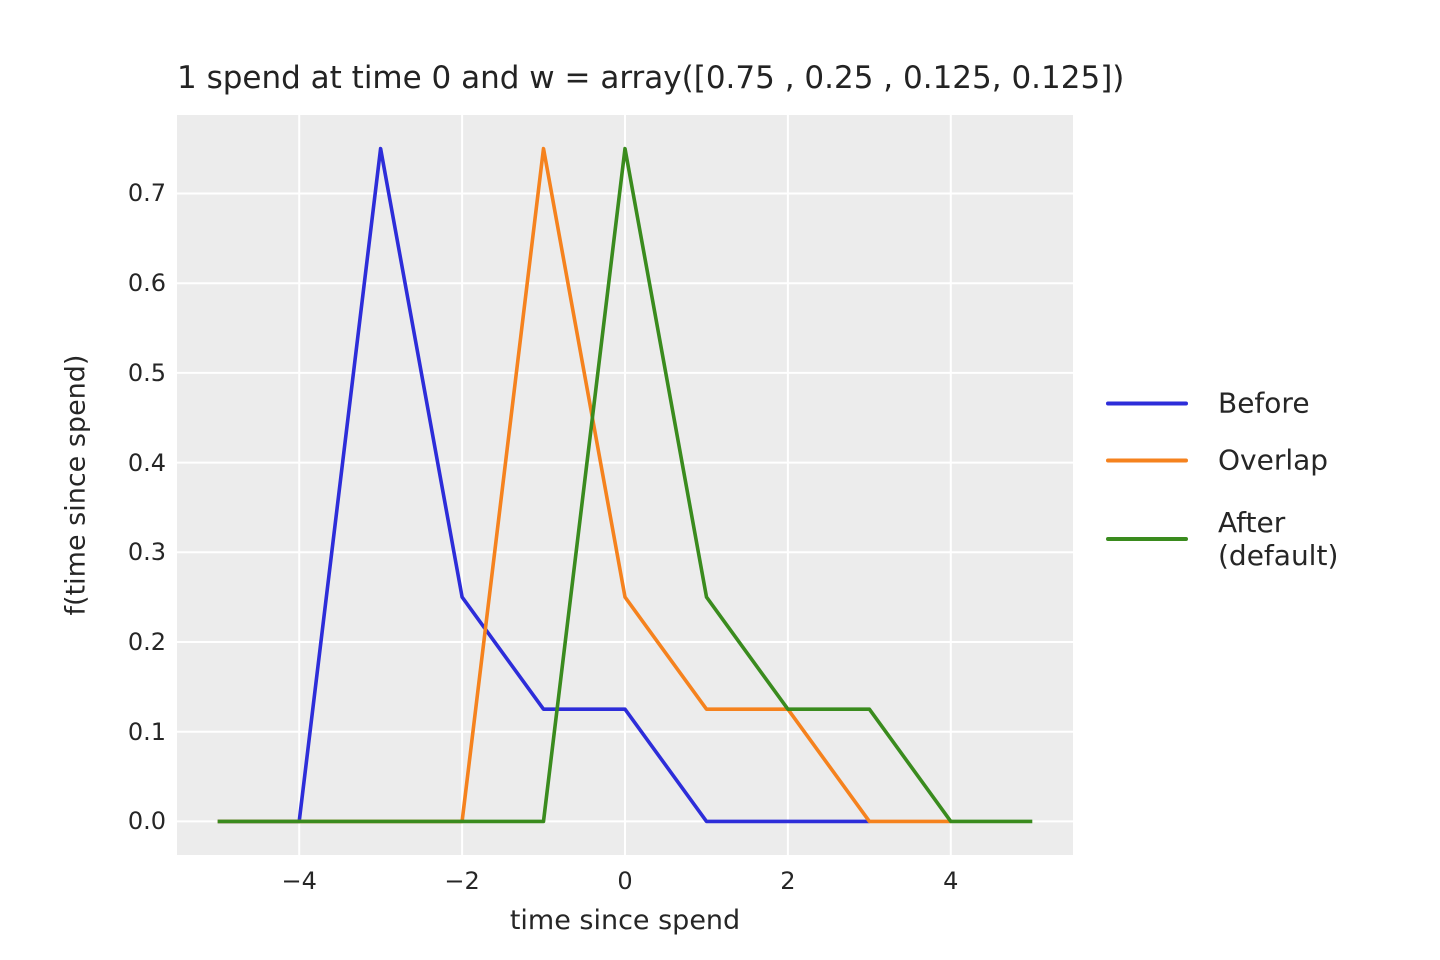 The image size is (1440, 960). What do you see at coordinates (1217, 459) in the screenshot?
I see `legend-item: Overlap` at bounding box center [1217, 459].